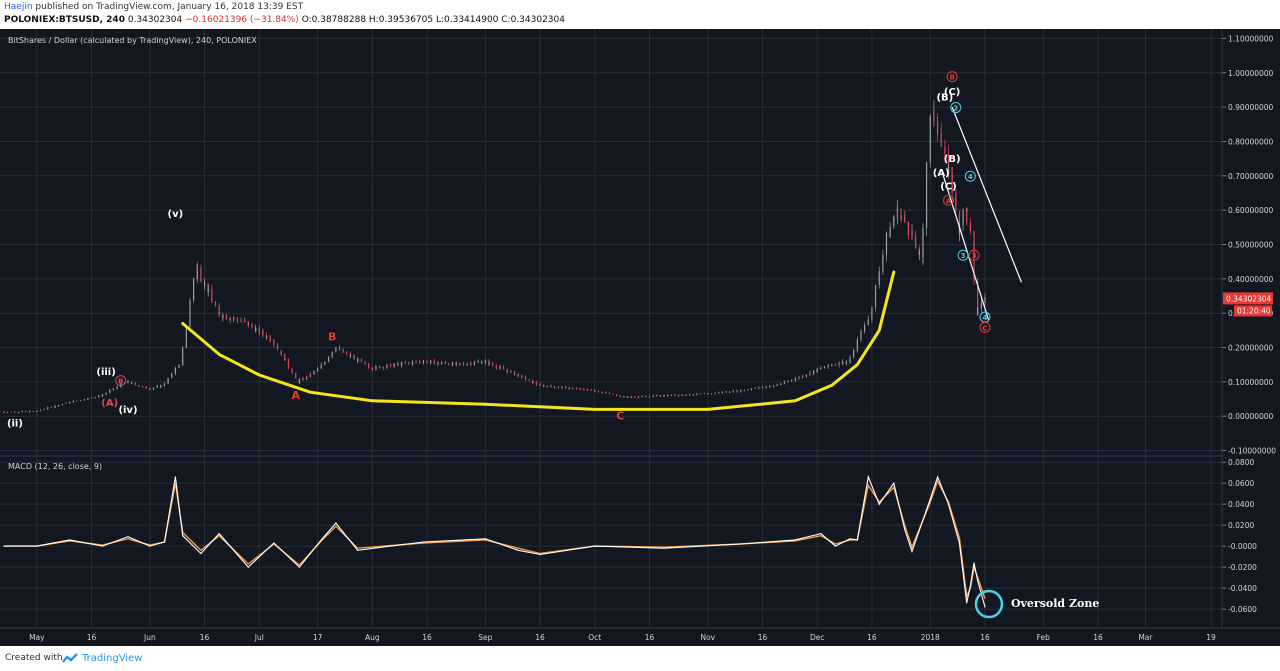 The image size is (1280, 671). What do you see at coordinates (15, 424) in the screenshot?
I see `wave-label: (ii)` at bounding box center [15, 424].